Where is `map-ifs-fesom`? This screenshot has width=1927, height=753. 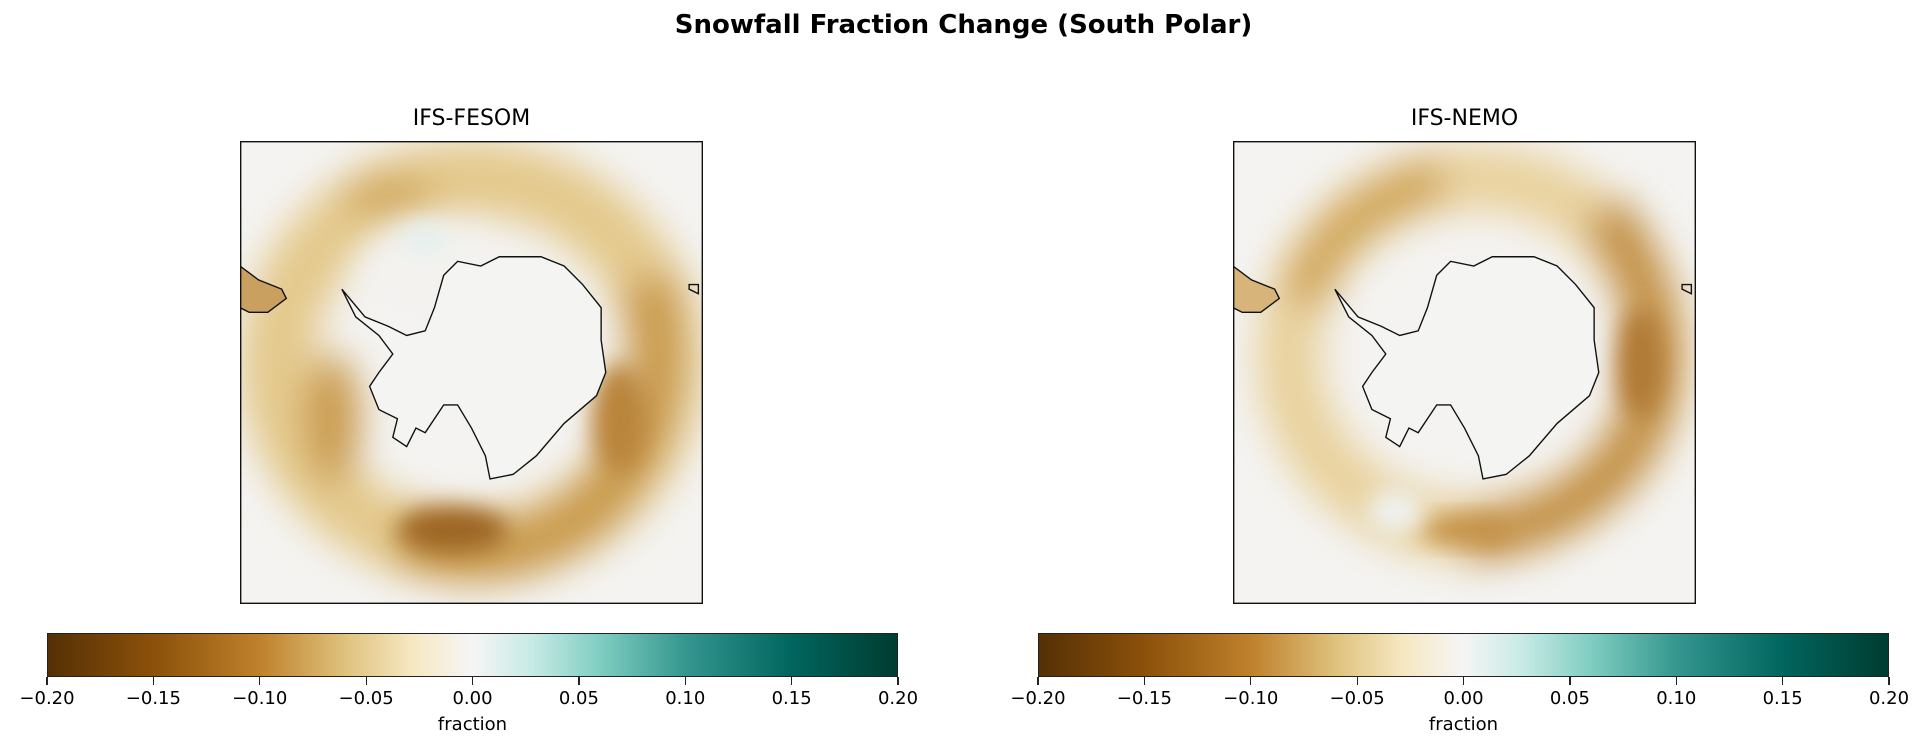
map-ifs-fesom is located at coordinates (471, 372).